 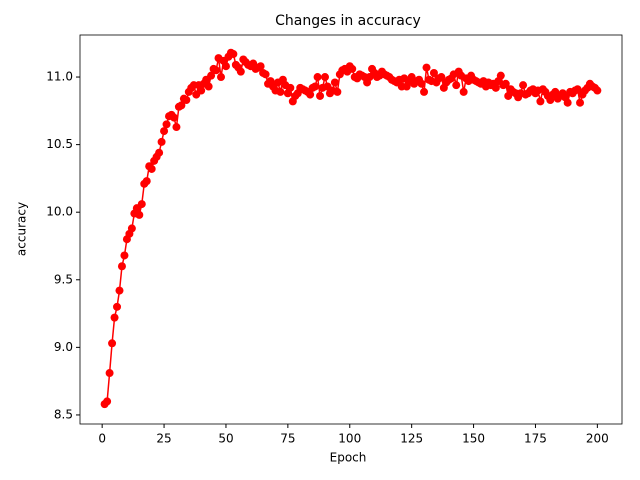 I want to click on x-tick-label: 0, so click(x=102, y=439).